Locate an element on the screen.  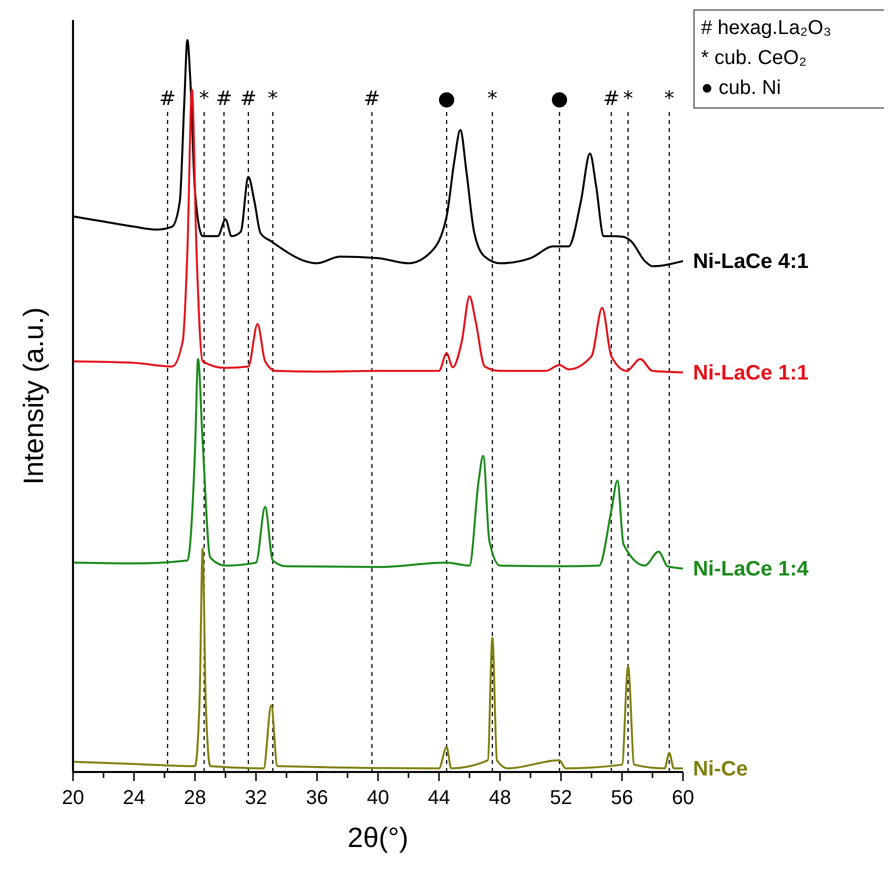
x-tick-label: 48 is located at coordinates (500, 798).